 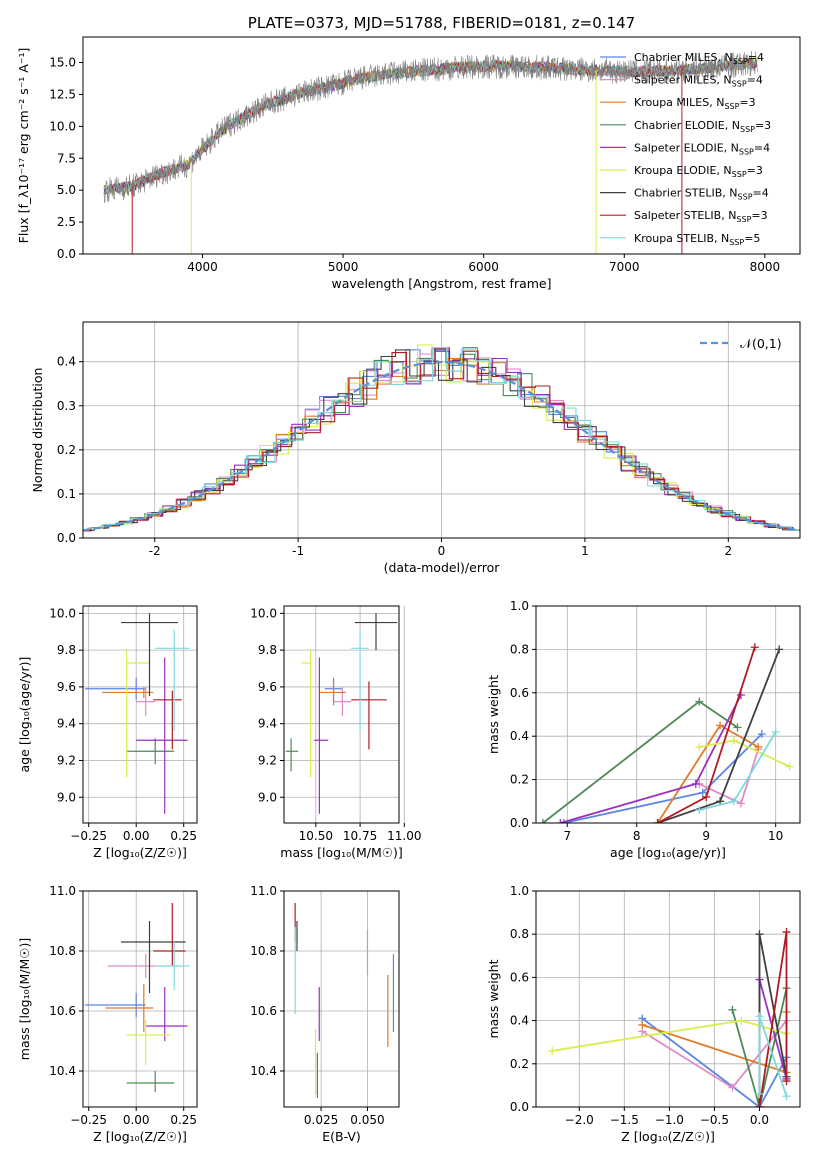 What do you see at coordinates (267, 797) in the screenshot?
I see `y-tick-label: 9.0` at bounding box center [267, 797].